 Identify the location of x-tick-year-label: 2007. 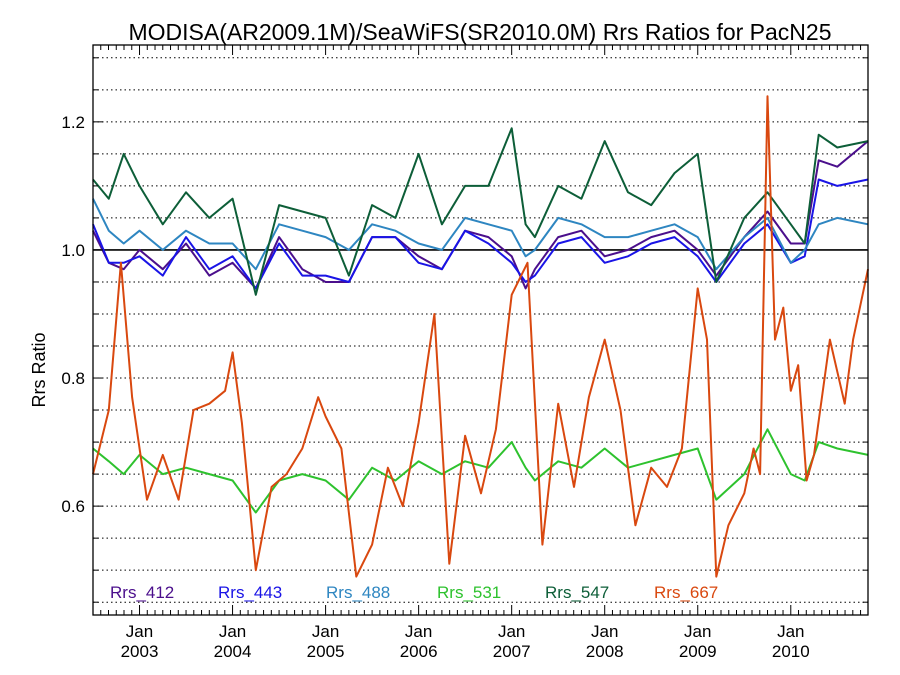
(512, 651).